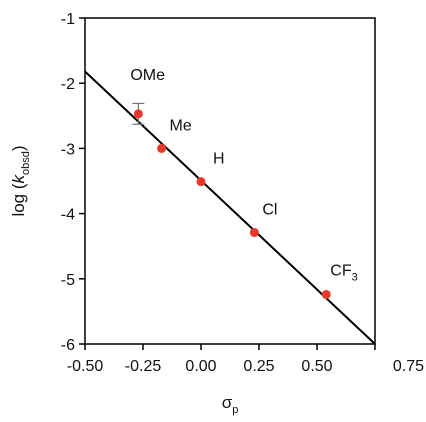  Describe the element at coordinates (269, 210) in the screenshot. I see `point-label: Cl` at that location.